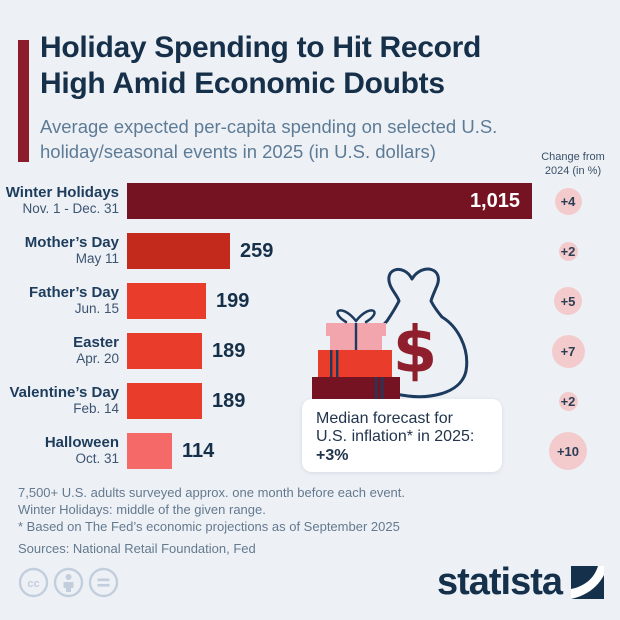  Describe the element at coordinates (310, 258) in the screenshot. I see `chart-row-mothers-day: Mother’s Day May 11 259 +2` at that location.